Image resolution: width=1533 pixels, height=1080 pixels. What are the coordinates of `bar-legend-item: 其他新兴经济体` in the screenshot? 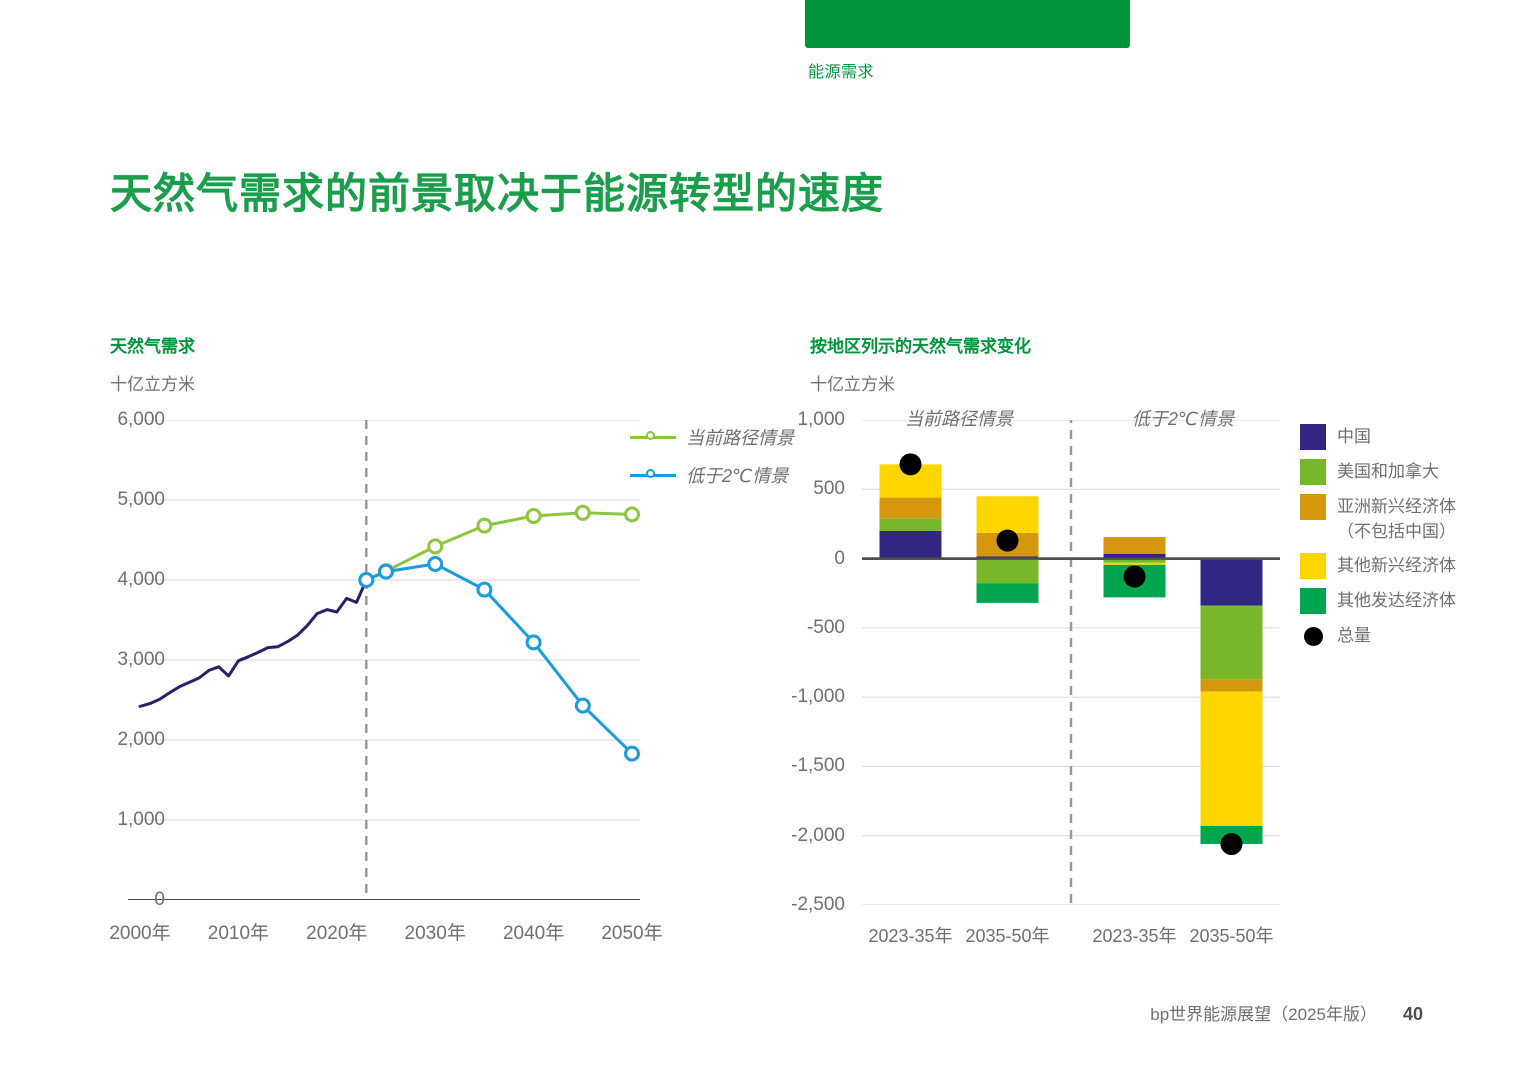 It's located at (1407, 566).